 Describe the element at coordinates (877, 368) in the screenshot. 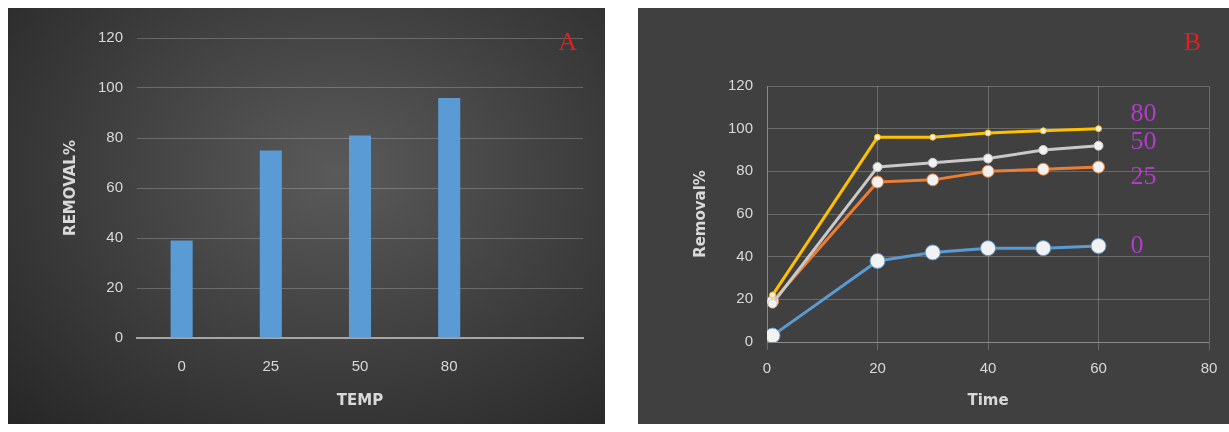

I see `x-tick-label: 20` at that location.